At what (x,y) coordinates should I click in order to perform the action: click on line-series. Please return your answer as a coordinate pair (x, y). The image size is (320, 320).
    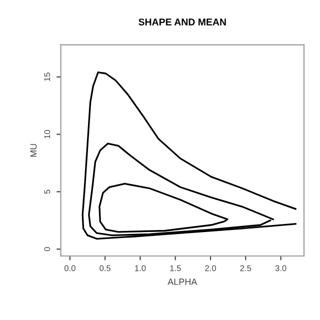
    Looking at the image, I should click on (163, 207).